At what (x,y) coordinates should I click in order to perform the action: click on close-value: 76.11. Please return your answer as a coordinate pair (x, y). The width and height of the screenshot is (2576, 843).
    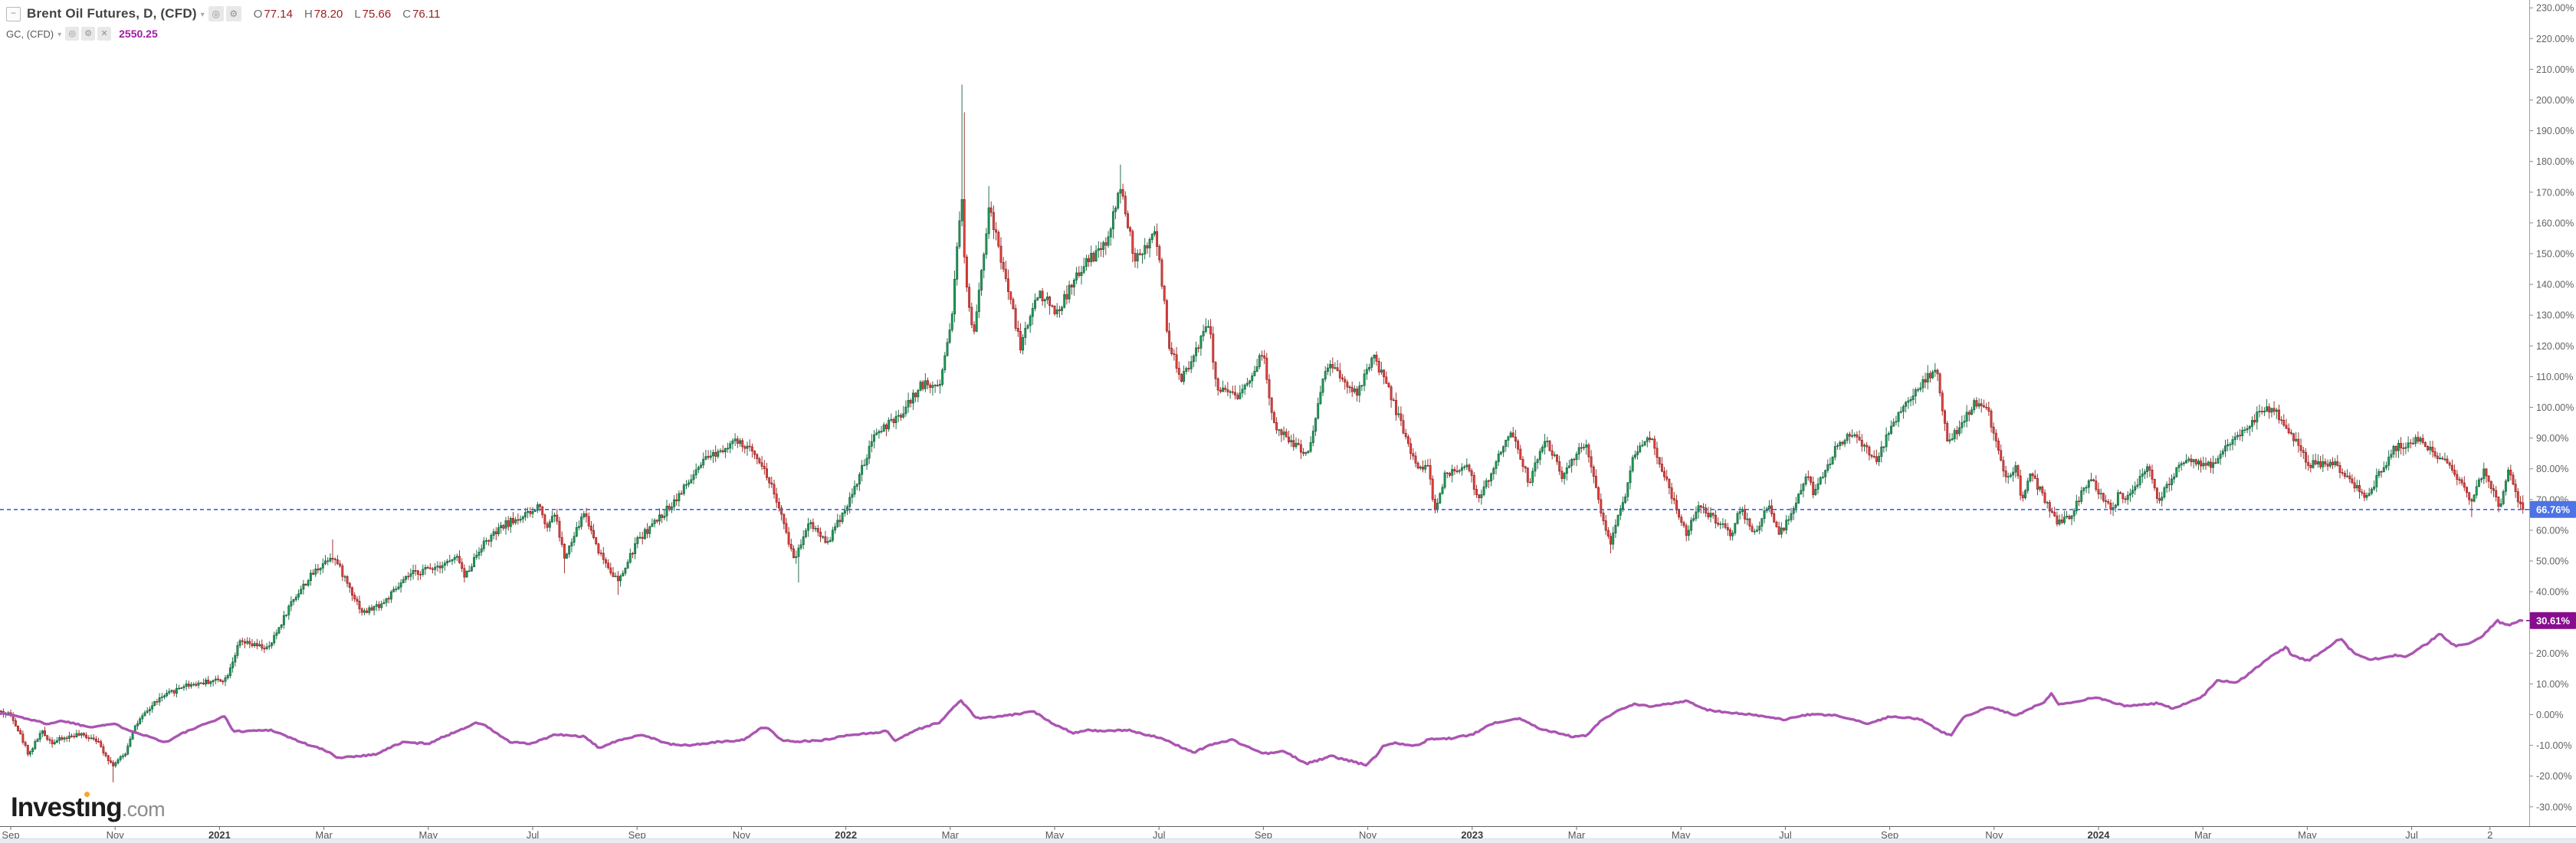
    Looking at the image, I should click on (426, 14).